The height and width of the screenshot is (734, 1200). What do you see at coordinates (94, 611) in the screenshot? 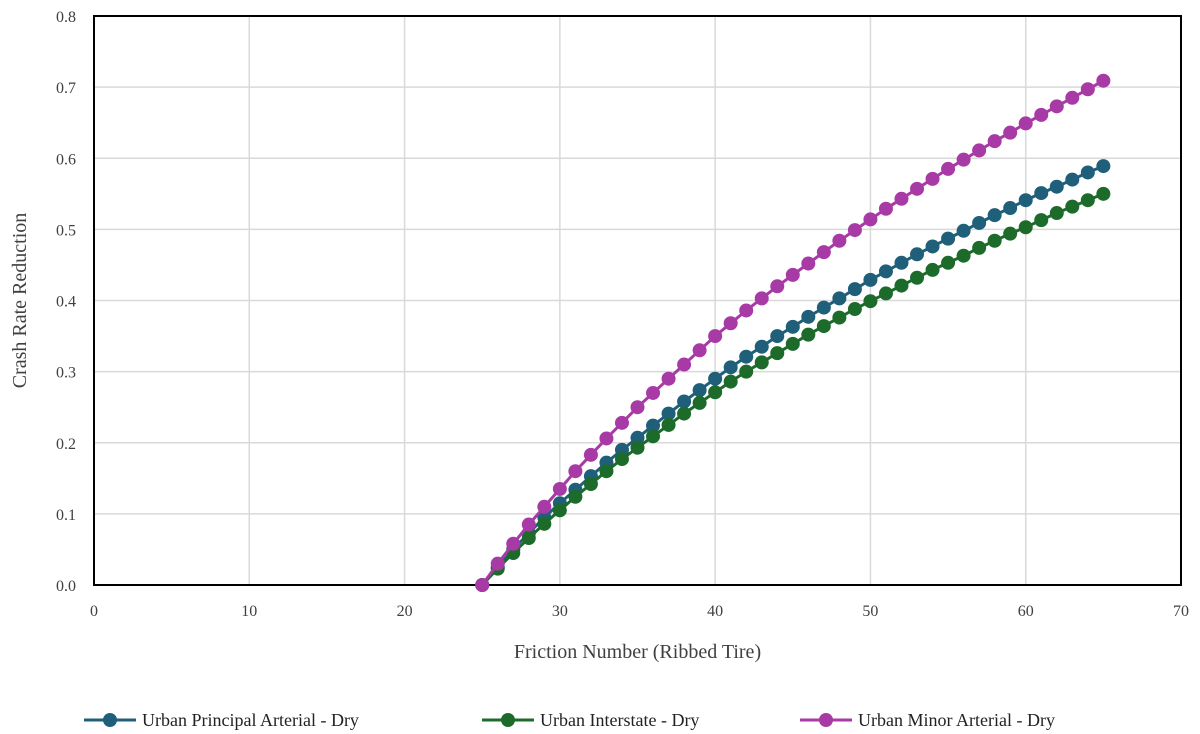
I see `x-tick-label: 0` at bounding box center [94, 611].